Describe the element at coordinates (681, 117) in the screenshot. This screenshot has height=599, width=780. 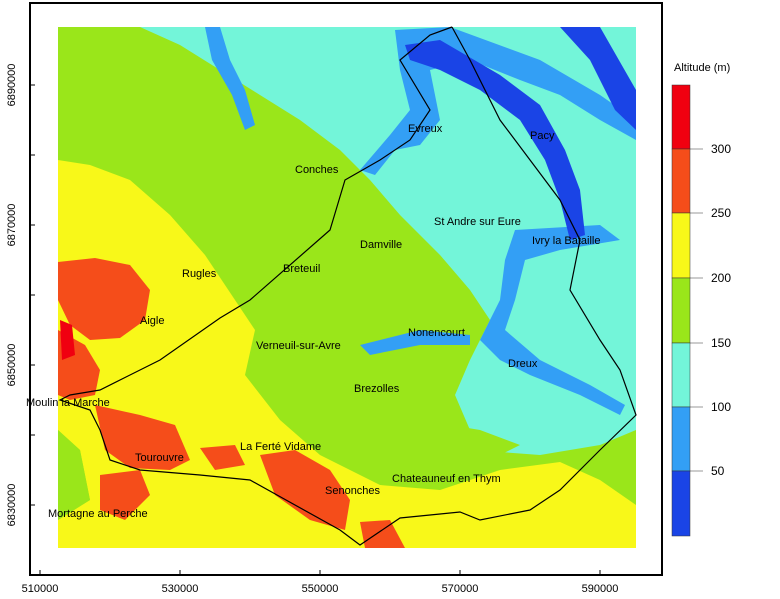
I see `legend-swatch-300plus` at that location.